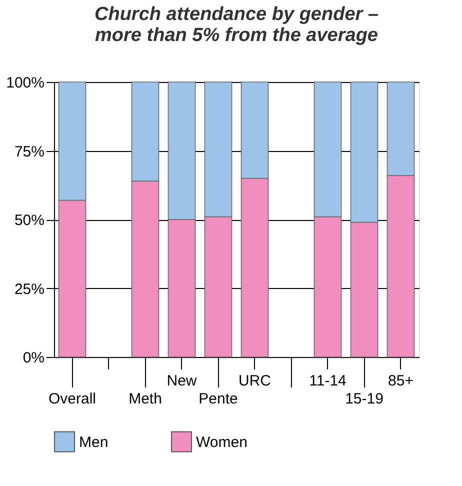  Describe the element at coordinates (327, 381) in the screenshot. I see `x-tick-label: 11-14` at that location.